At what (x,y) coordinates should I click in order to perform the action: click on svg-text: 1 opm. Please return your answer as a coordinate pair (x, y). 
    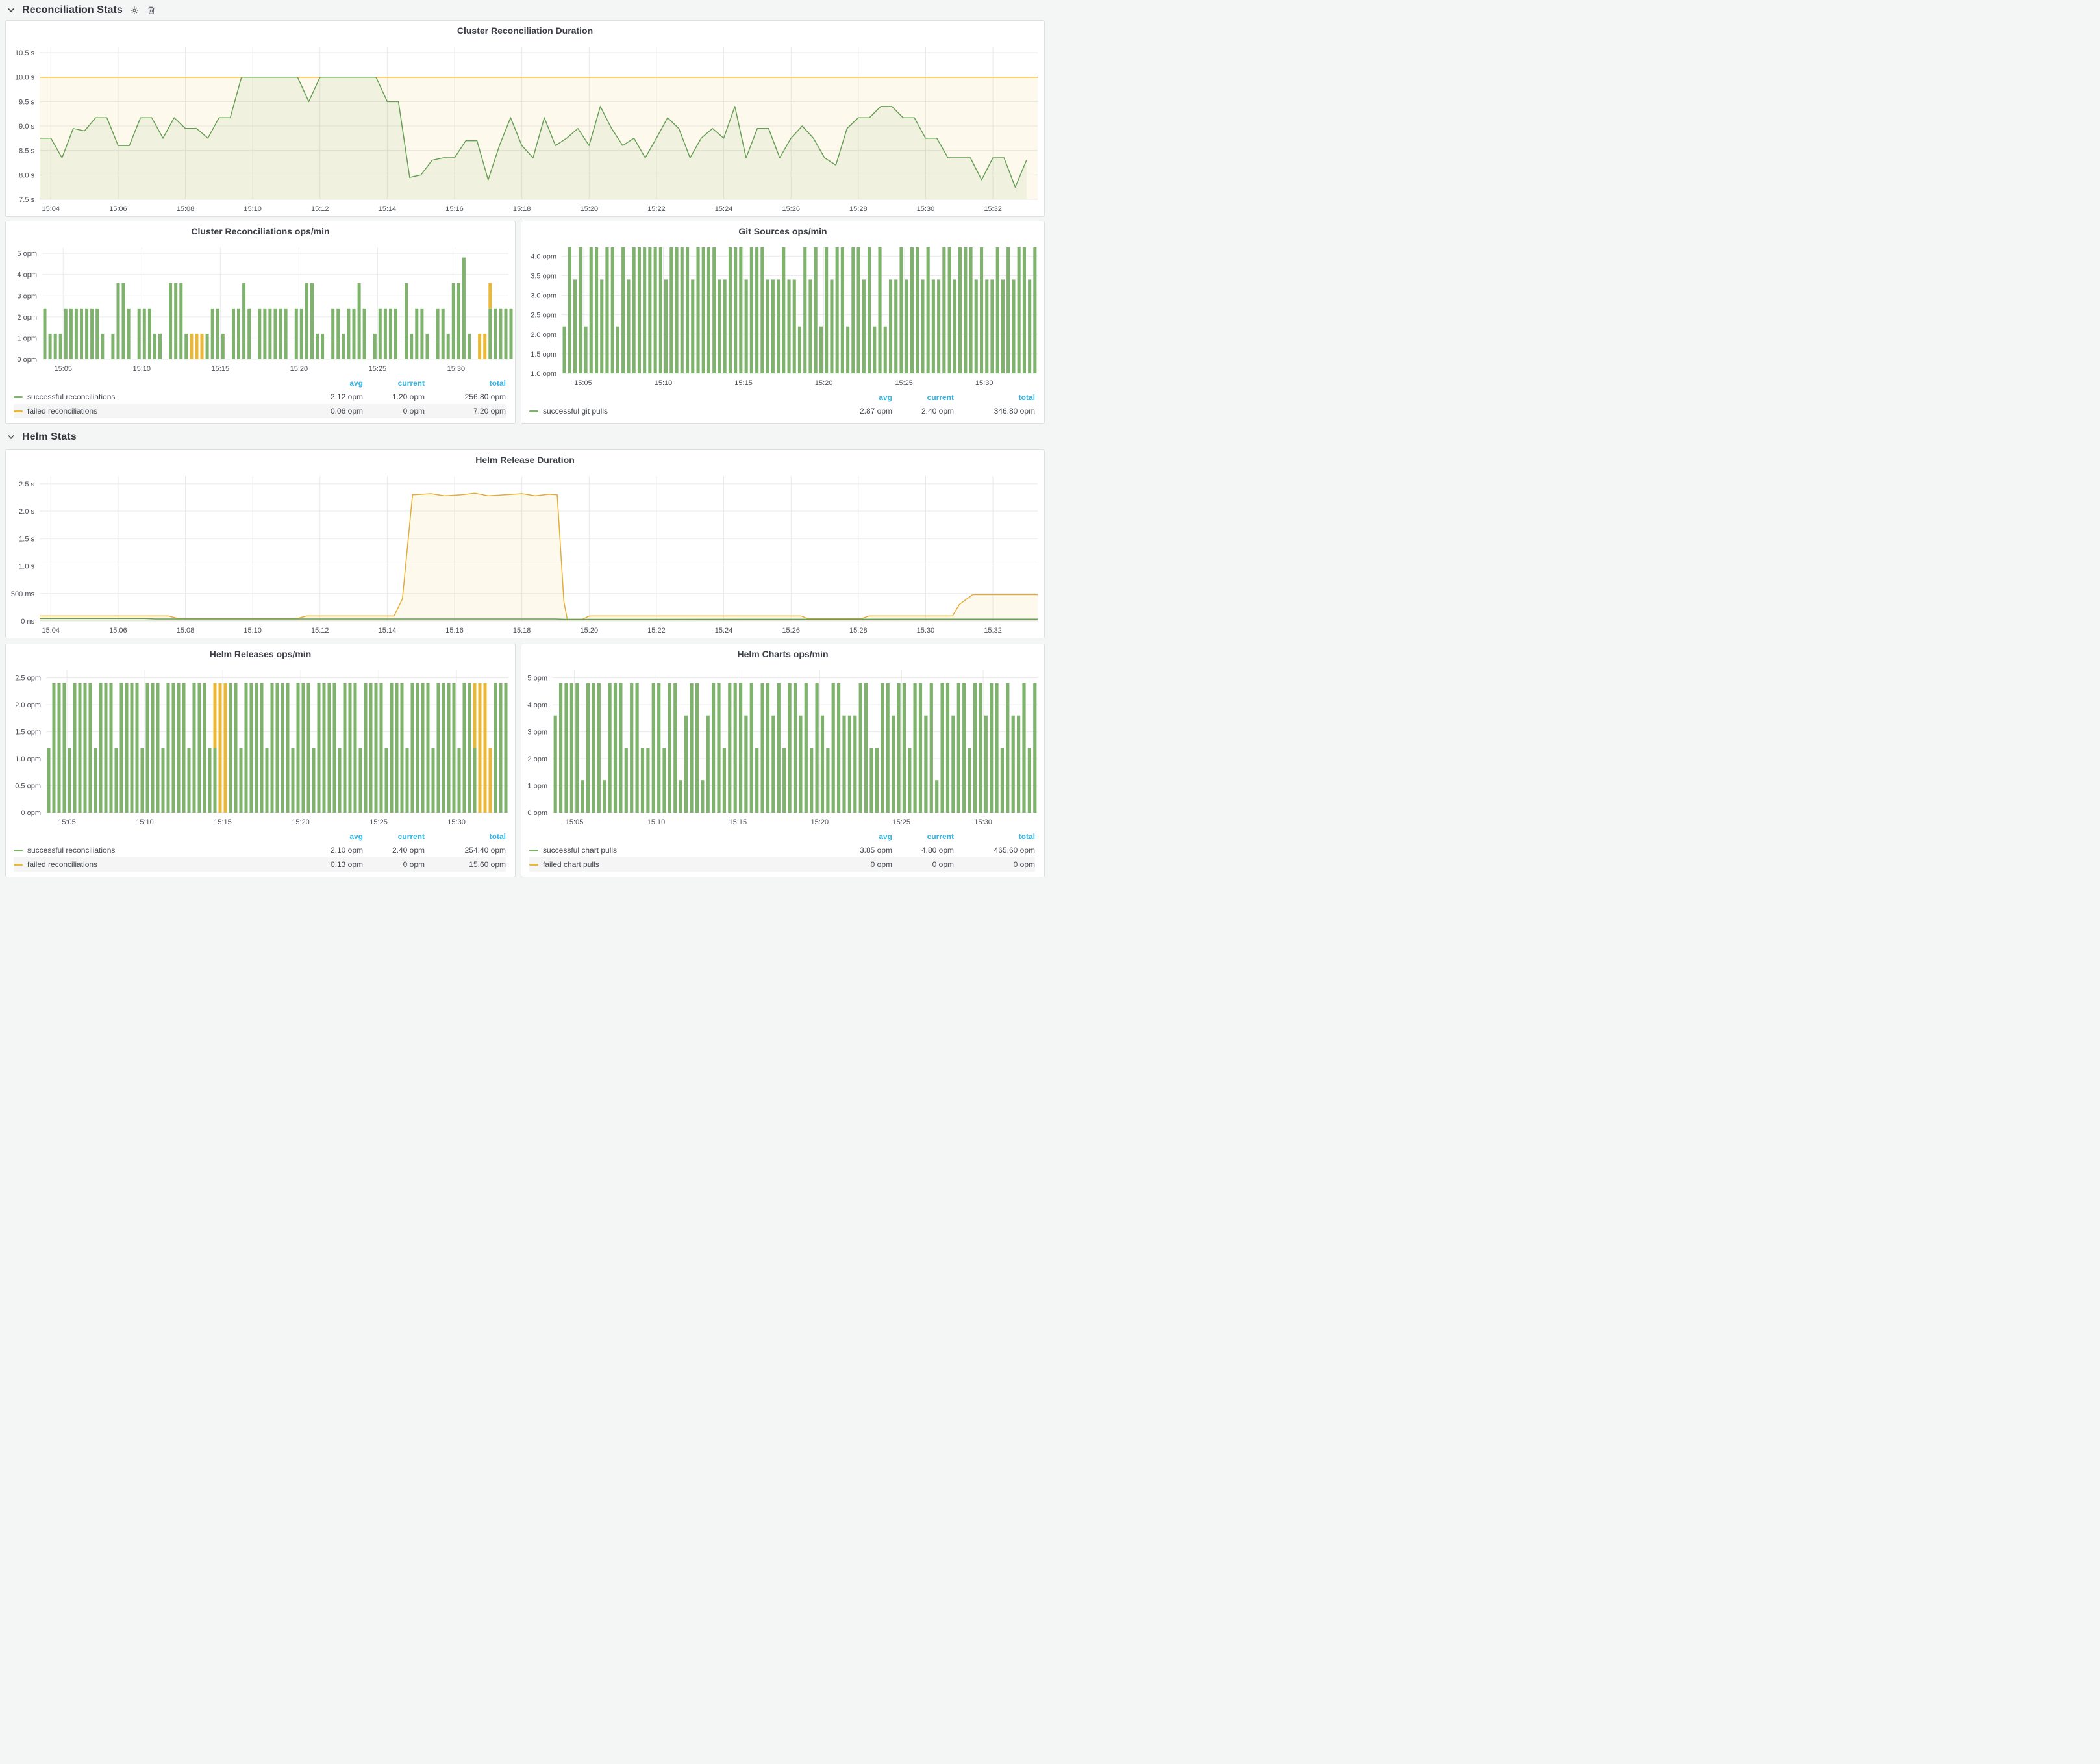
    Looking at the image, I should click on (537, 787).